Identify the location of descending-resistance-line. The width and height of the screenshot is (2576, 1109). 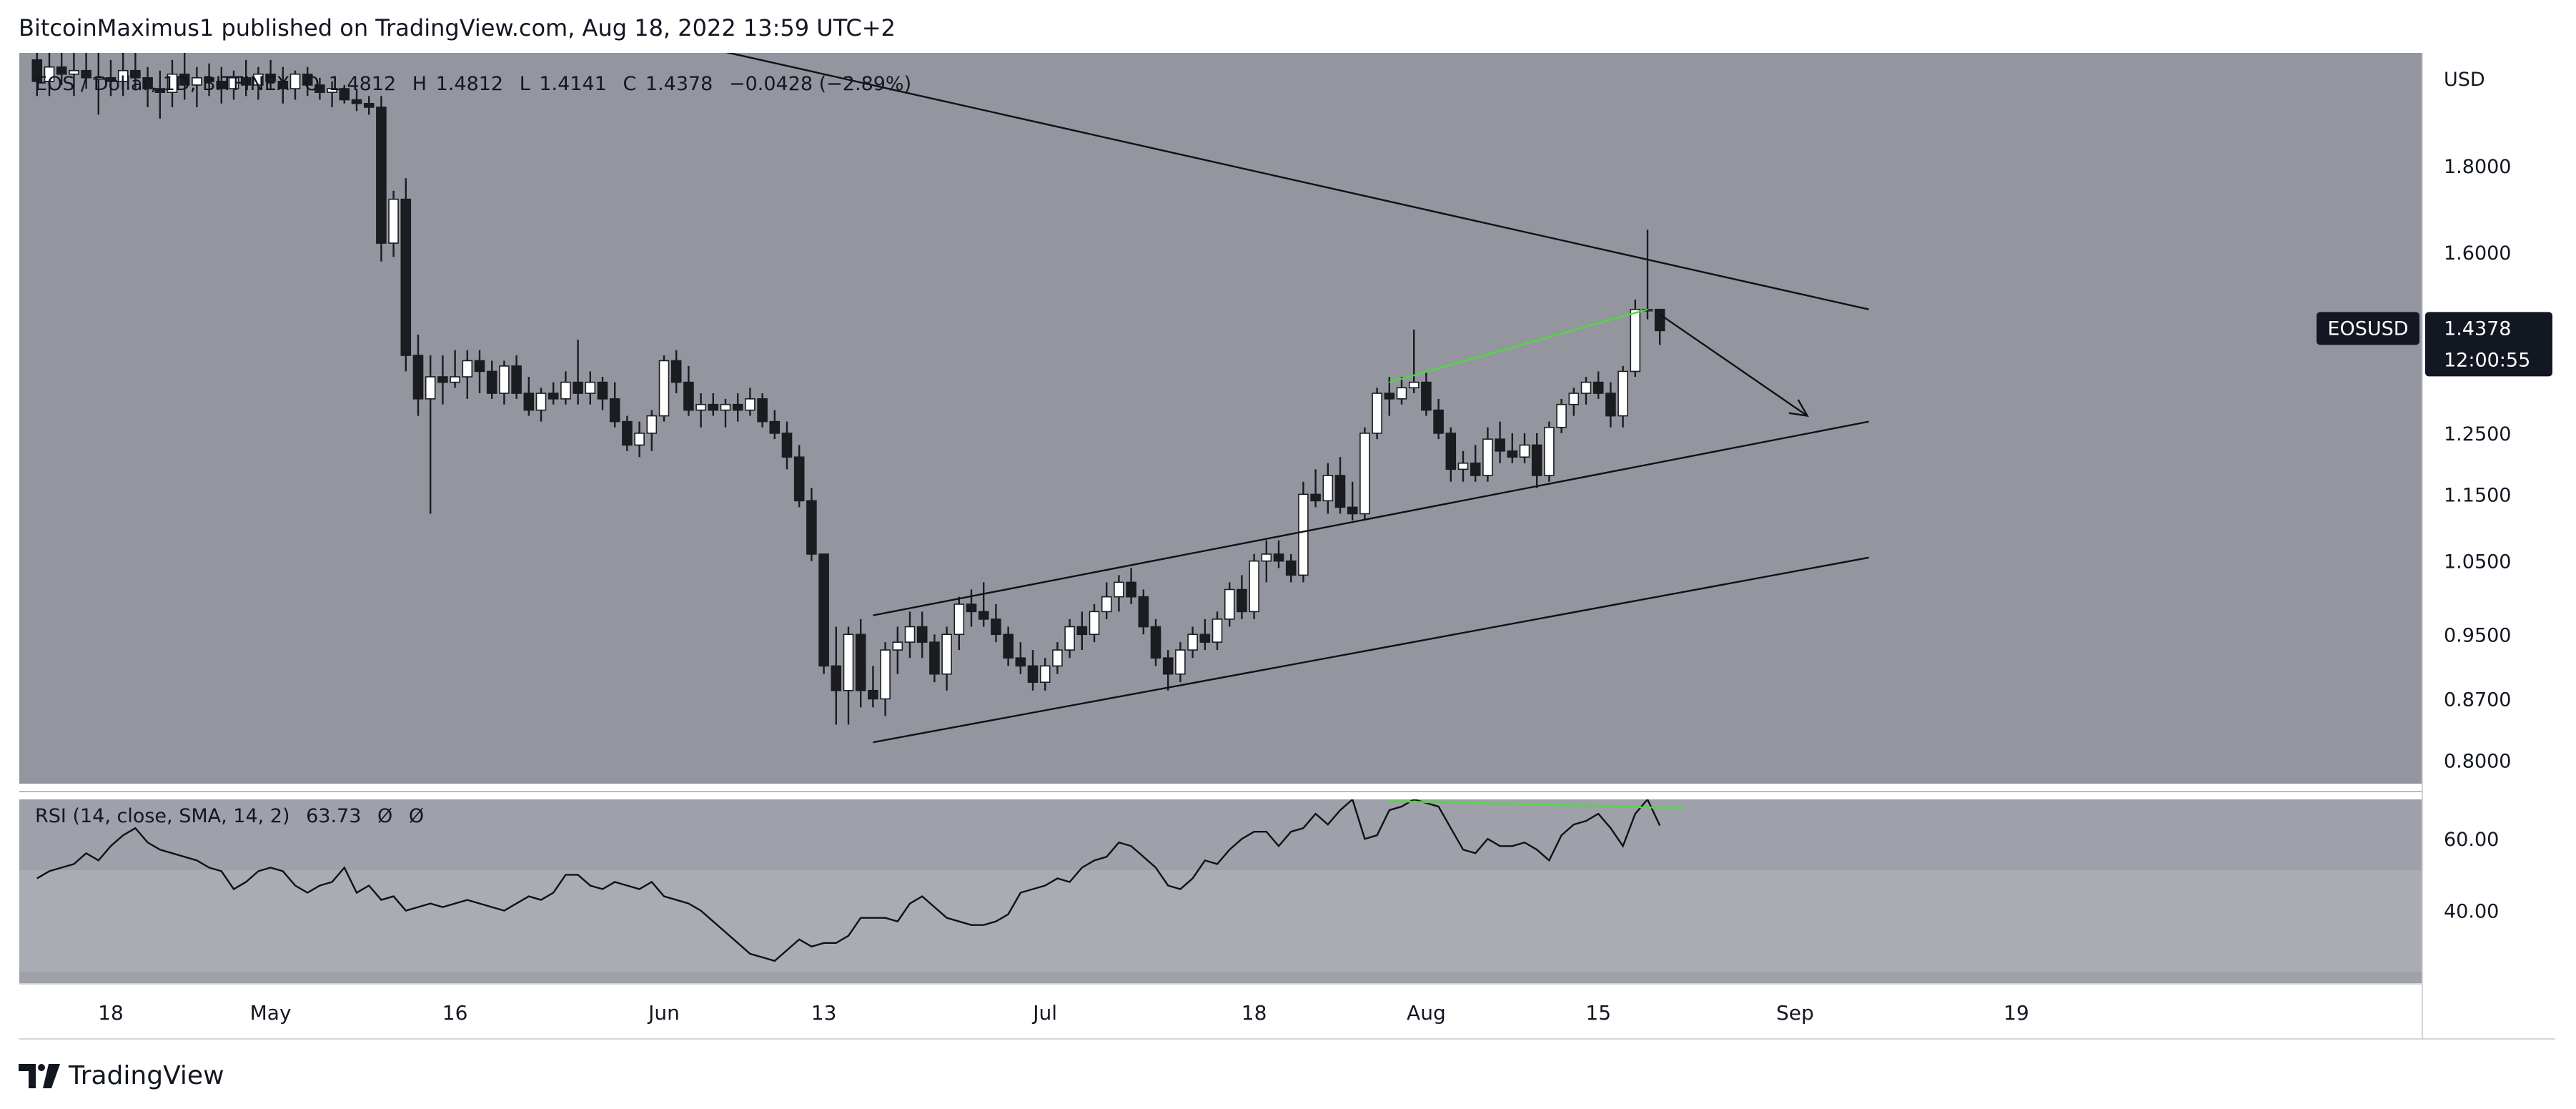
(1223, 182).